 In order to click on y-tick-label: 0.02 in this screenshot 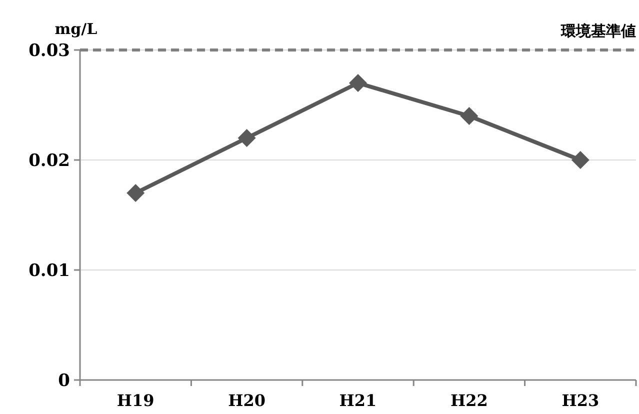, I will do `click(49, 161)`.